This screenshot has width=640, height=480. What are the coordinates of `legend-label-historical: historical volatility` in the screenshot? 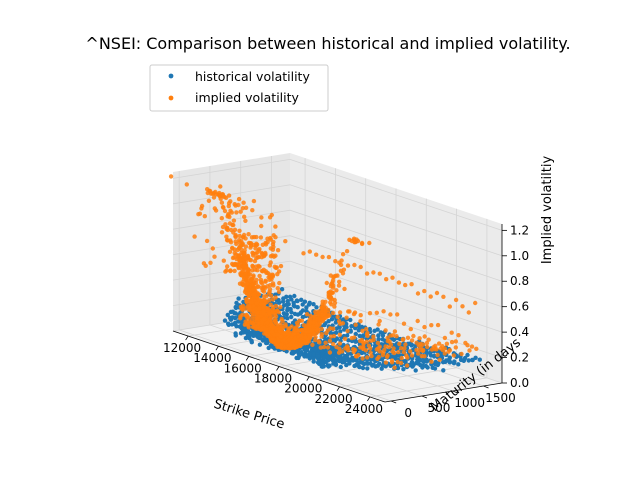 It's located at (252, 76).